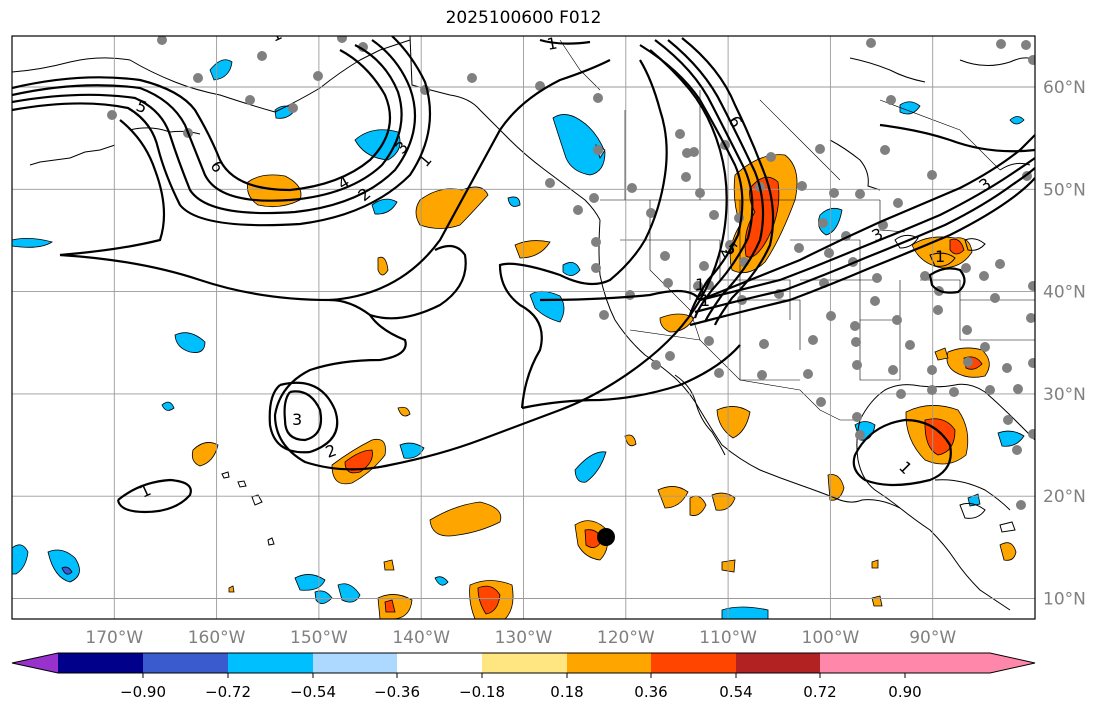 The width and height of the screenshot is (1105, 712). I want to click on colorbar-tick-label: 0.72, so click(819, 692).